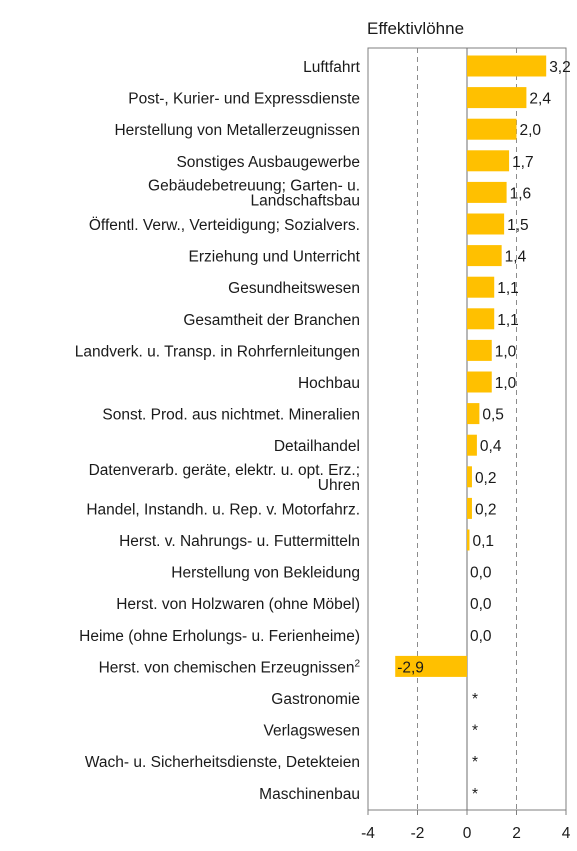 Image resolution: width=577 pixels, height=851 pixels. Describe the element at coordinates (518, 225) in the screenshot. I see `value-label: 1,5` at that location.